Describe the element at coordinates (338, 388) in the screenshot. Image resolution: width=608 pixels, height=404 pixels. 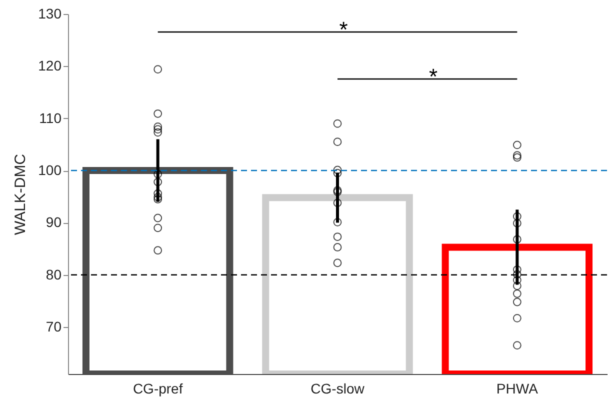
I see `x-tick-label: CG-slow` at that location.